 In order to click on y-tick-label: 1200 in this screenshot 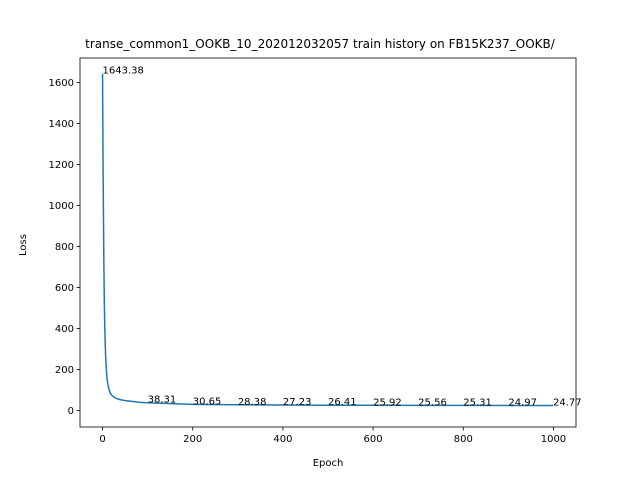, I will do `click(61, 165)`.